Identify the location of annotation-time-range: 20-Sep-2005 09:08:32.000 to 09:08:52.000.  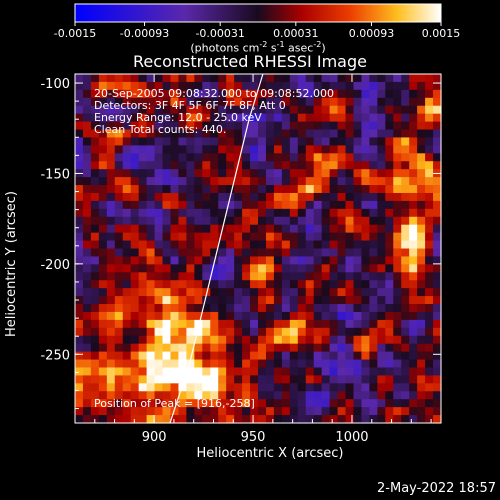
(214, 93).